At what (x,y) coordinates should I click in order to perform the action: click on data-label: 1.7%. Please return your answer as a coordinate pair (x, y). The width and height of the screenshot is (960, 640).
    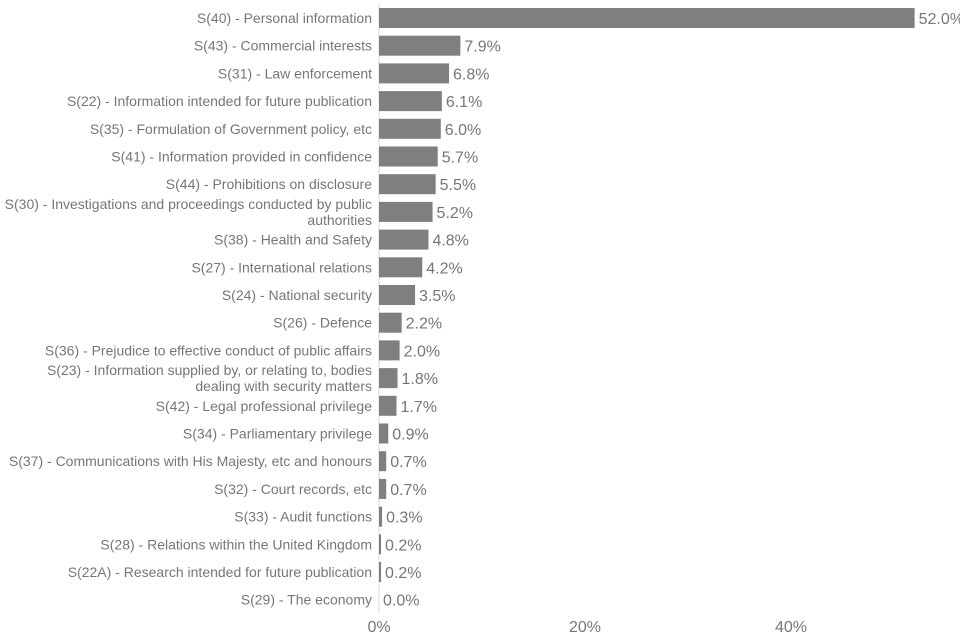
    Looking at the image, I should click on (419, 407).